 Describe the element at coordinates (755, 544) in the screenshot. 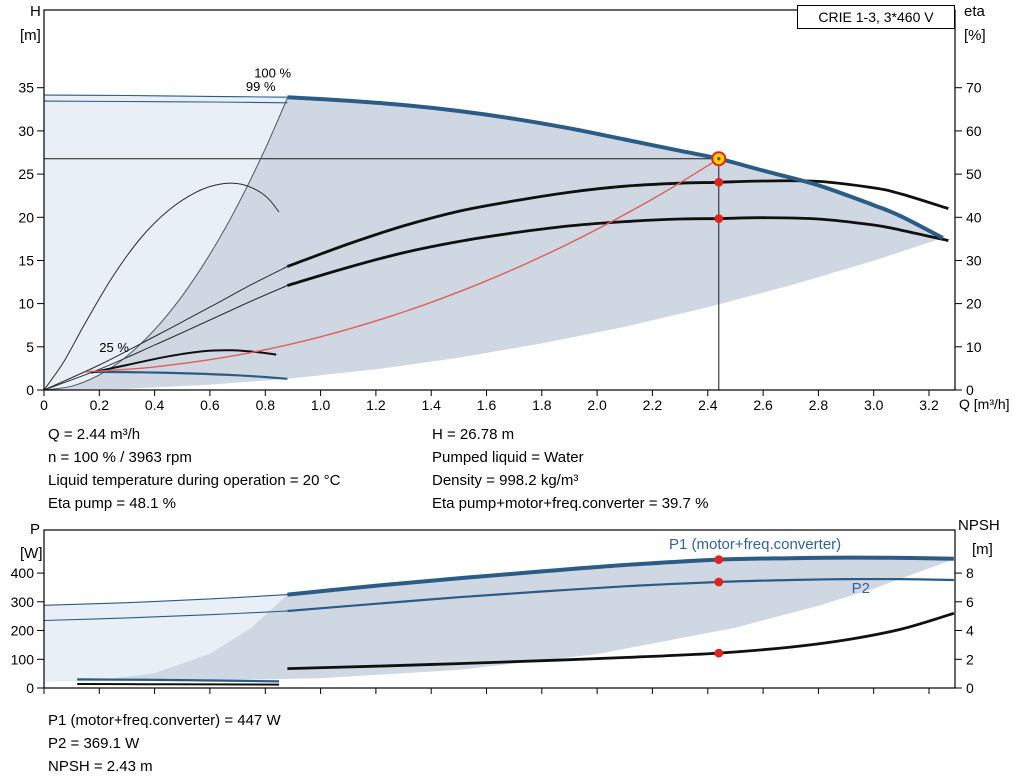

I see `curve-label: P1 (motor+freq.converter)` at that location.